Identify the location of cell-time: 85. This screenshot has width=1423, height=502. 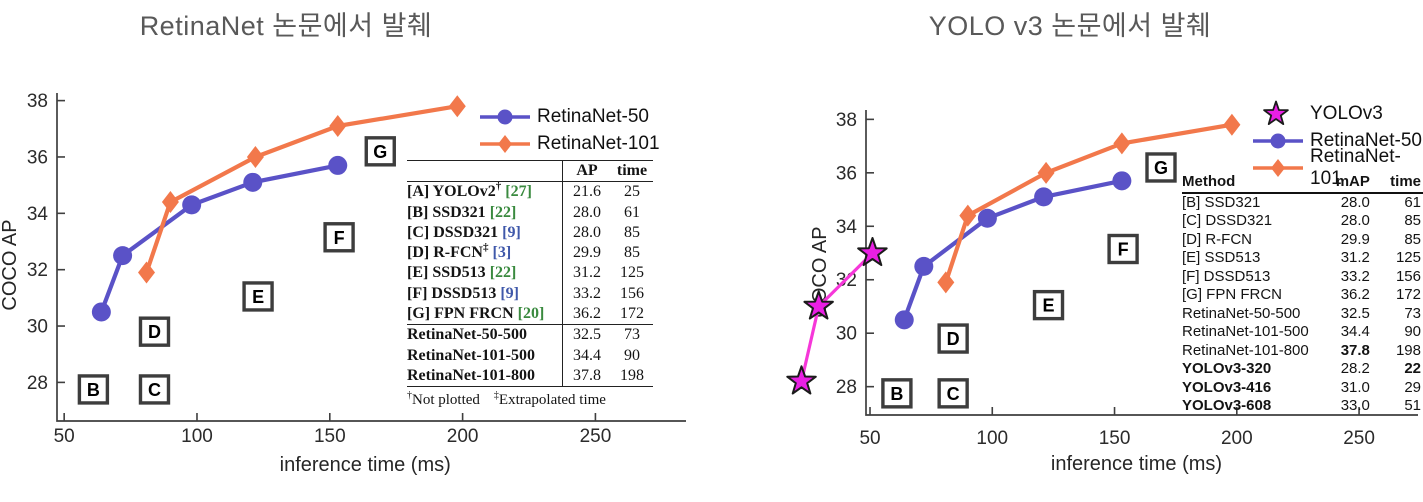
(632, 253).